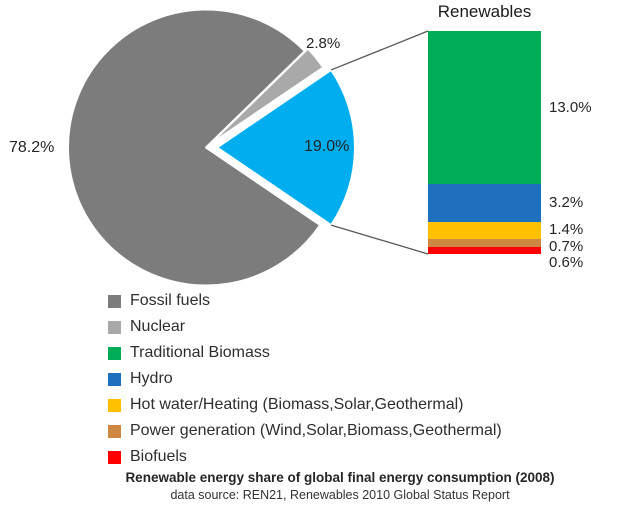  What do you see at coordinates (484, 203) in the screenshot?
I see `bar-segment-hydro` at bounding box center [484, 203].